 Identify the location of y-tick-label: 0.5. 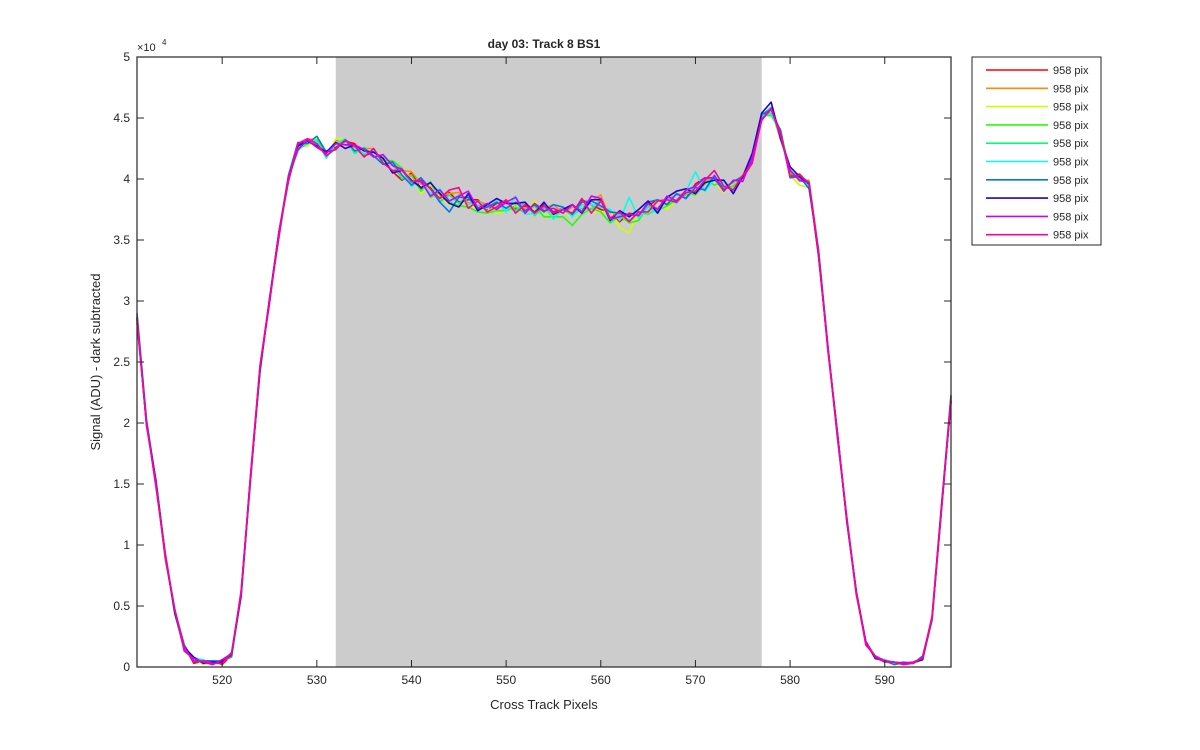
(121, 606).